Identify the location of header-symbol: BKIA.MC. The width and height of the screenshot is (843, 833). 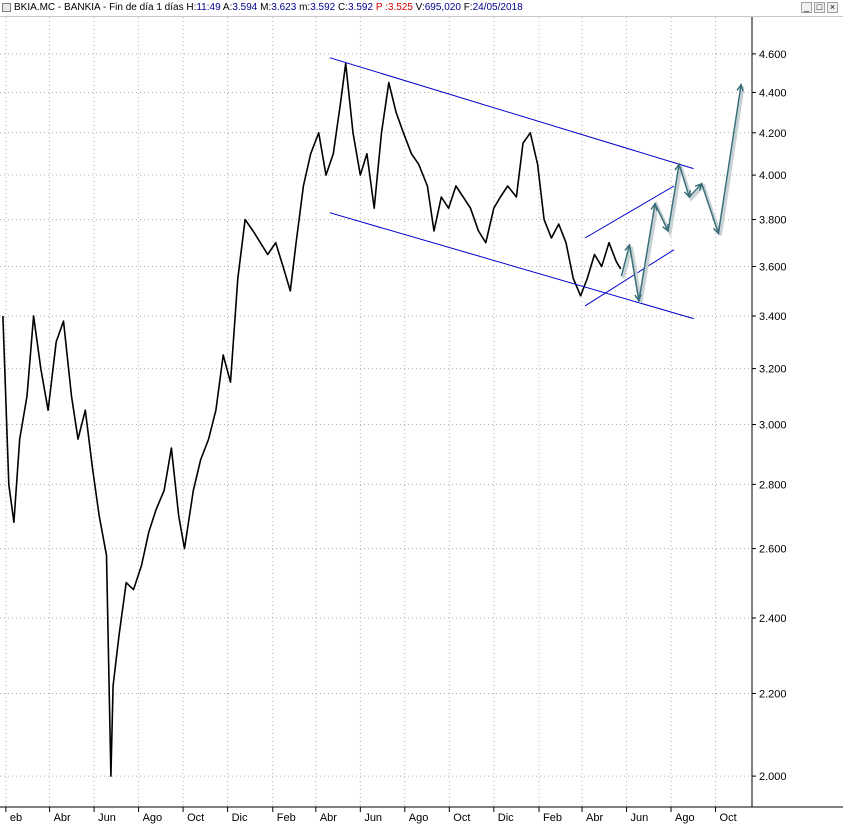
(35, 7).